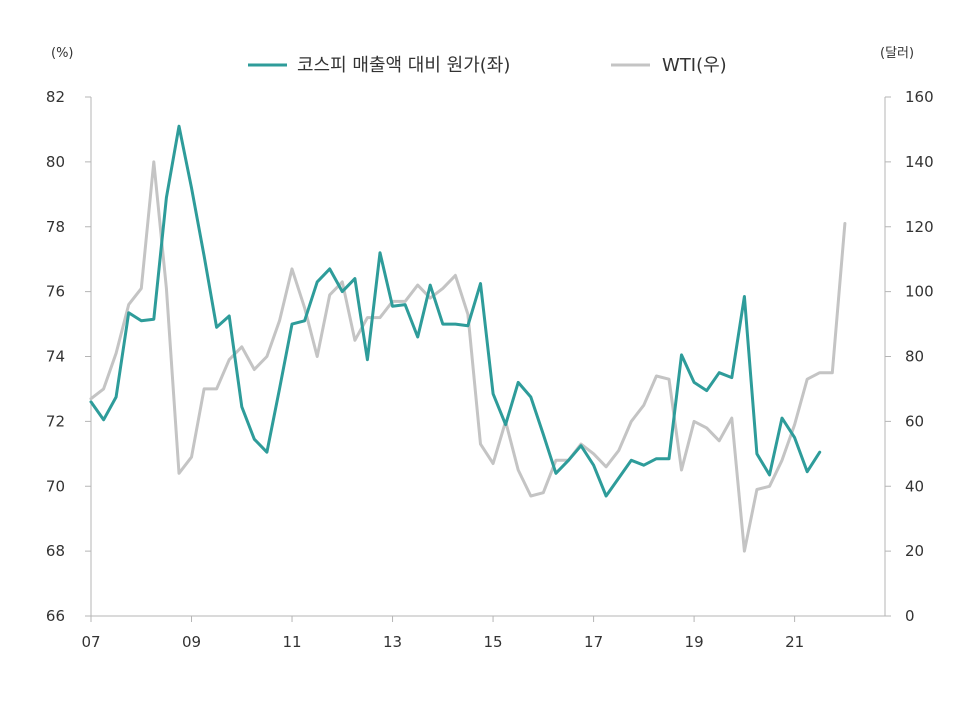  What do you see at coordinates (593, 642) in the screenshot?
I see `x-tick-label: 17` at bounding box center [593, 642].